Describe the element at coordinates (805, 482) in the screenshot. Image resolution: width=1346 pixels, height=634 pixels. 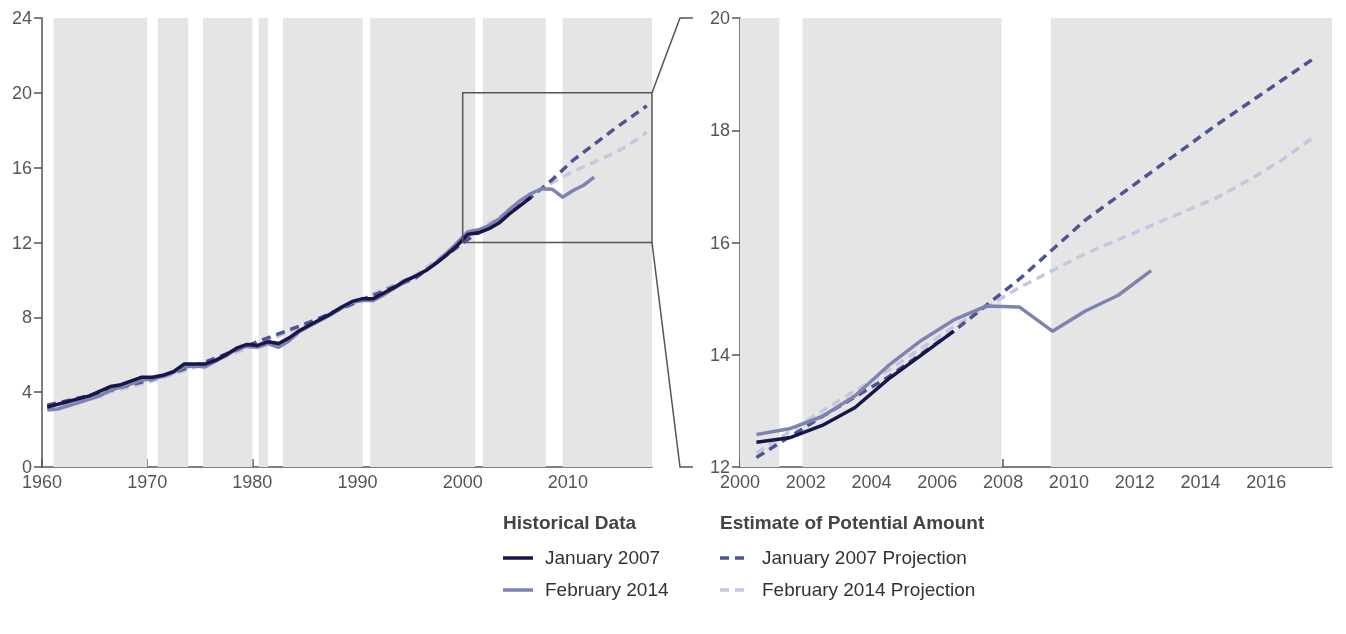
I see `x-tick-label: 2002` at that location.